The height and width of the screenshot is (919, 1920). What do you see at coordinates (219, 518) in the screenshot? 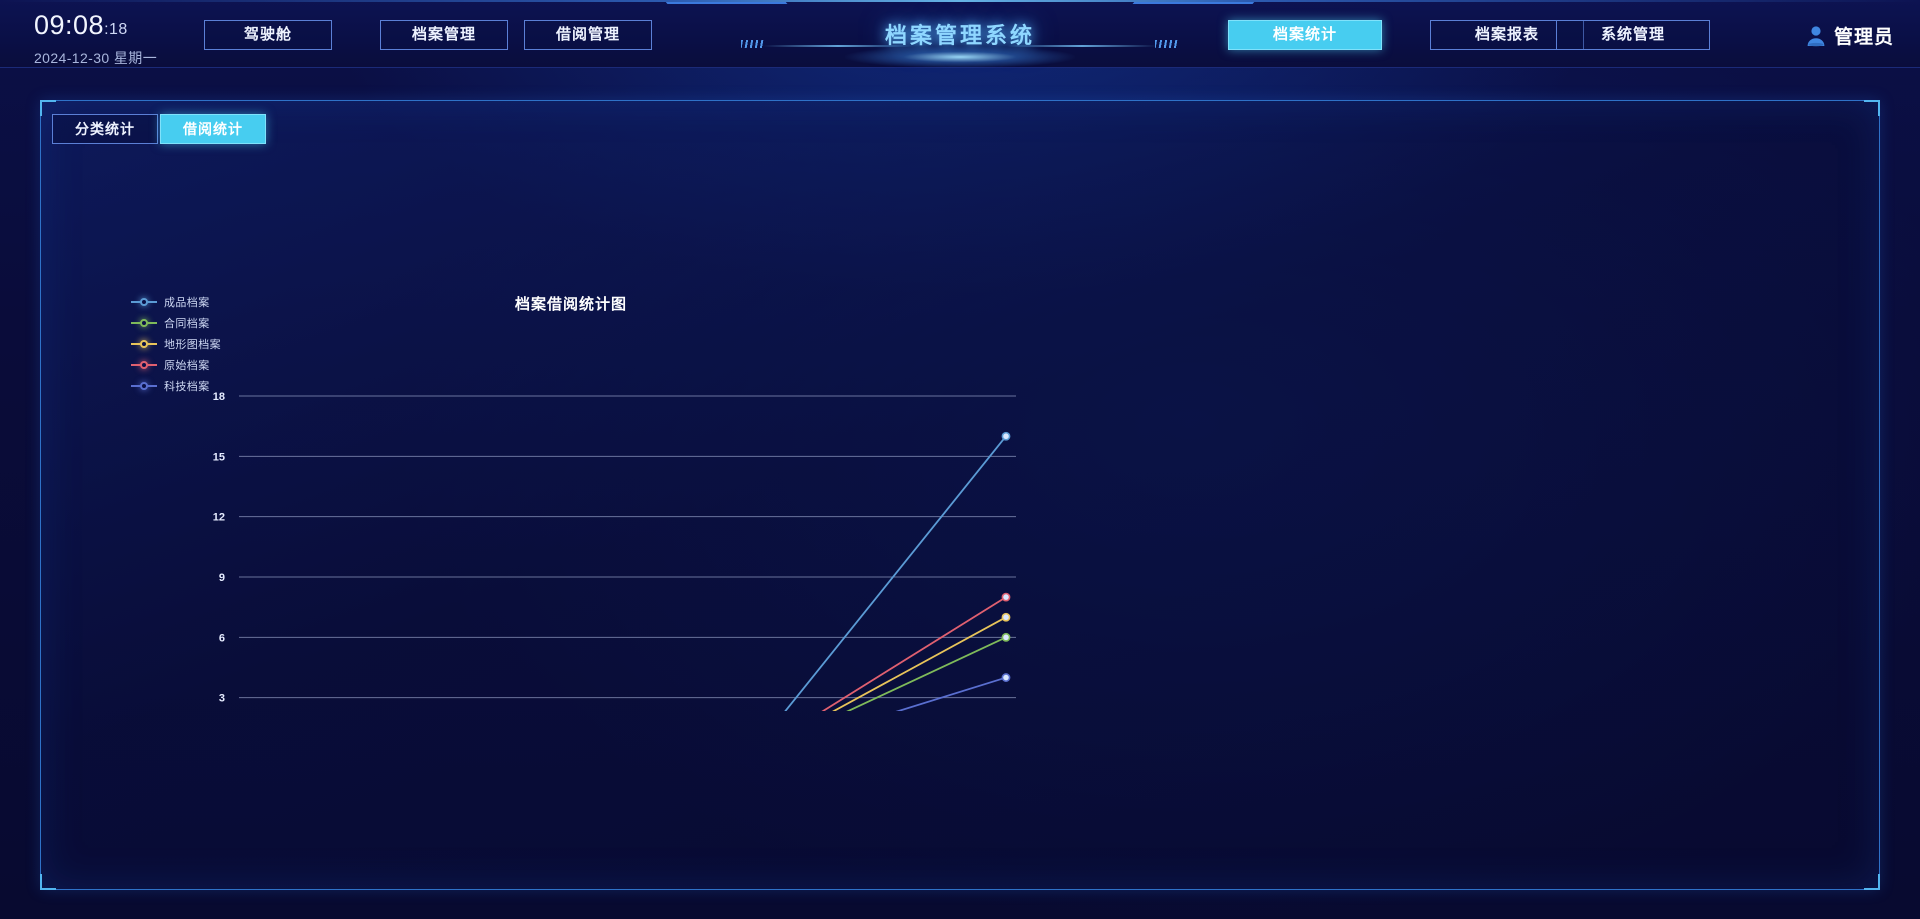
I see `y-axis-tick-label: 12` at bounding box center [219, 518].